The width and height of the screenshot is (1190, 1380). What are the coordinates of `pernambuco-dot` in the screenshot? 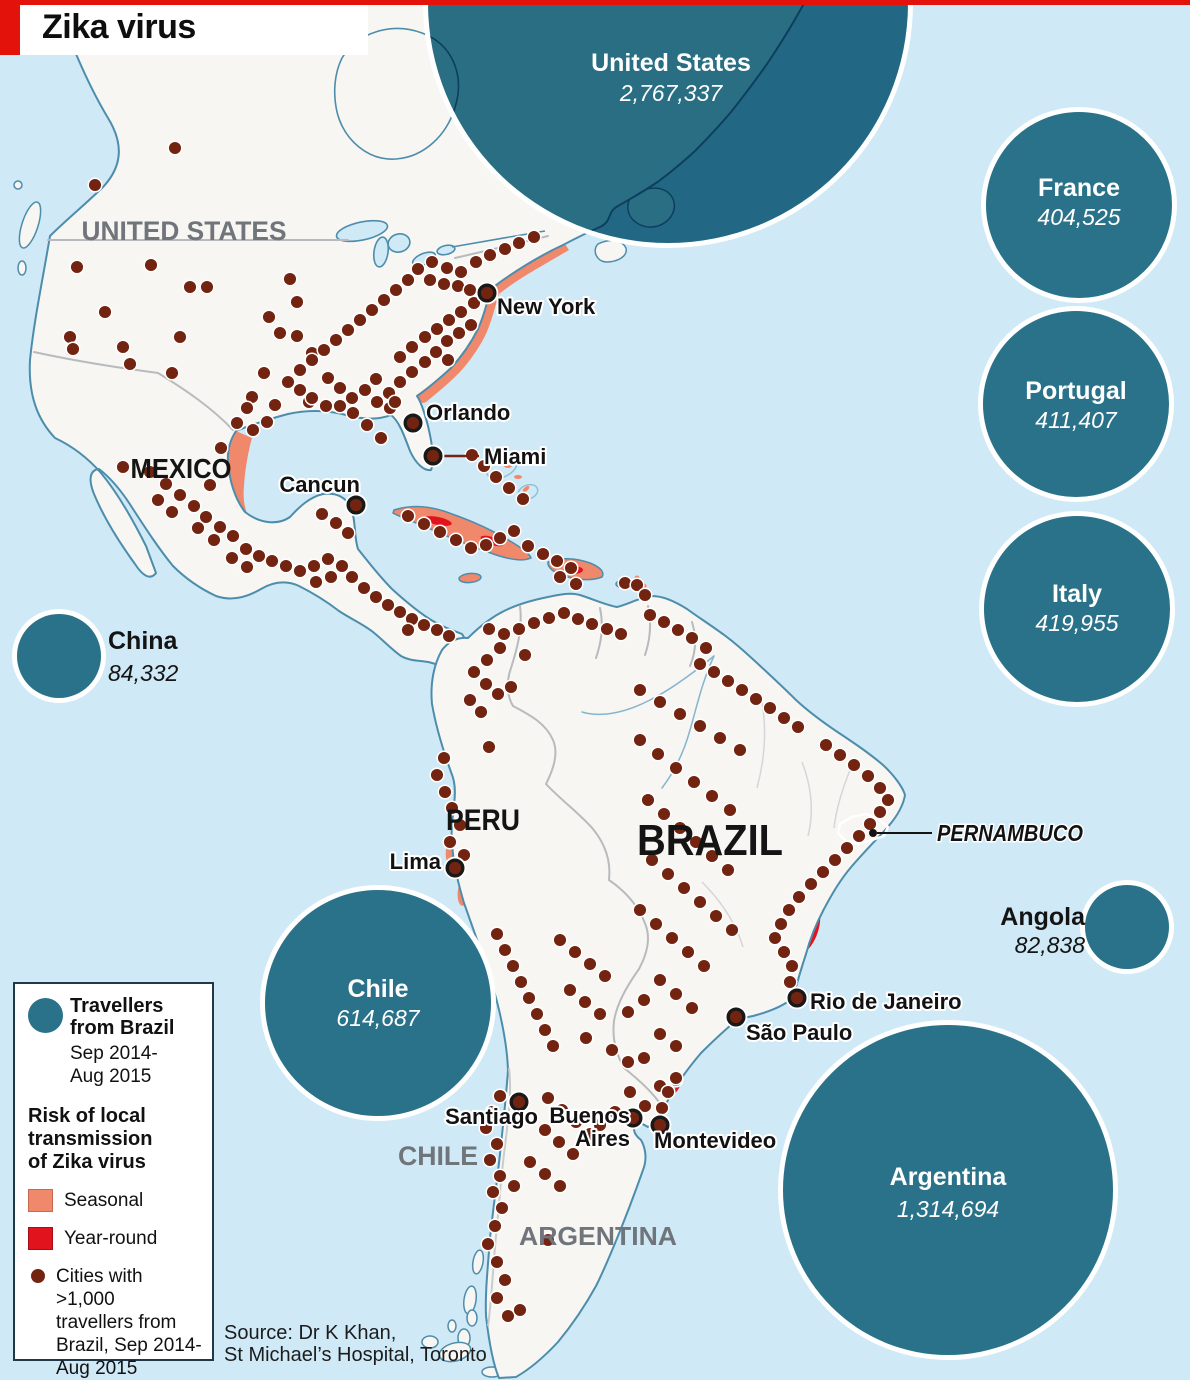 It's located at (873, 833).